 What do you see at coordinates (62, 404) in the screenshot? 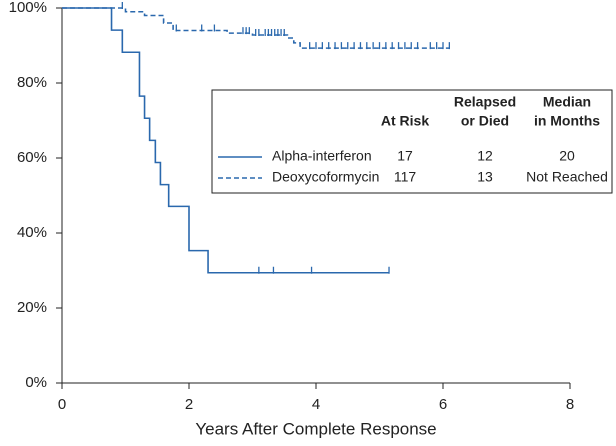
I see `x-tick-label: 0` at bounding box center [62, 404].